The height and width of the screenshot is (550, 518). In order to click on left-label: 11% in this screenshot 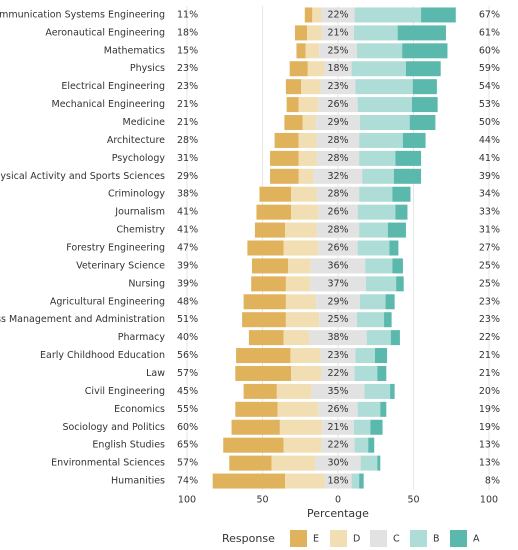, I will do `click(187, 14)`.